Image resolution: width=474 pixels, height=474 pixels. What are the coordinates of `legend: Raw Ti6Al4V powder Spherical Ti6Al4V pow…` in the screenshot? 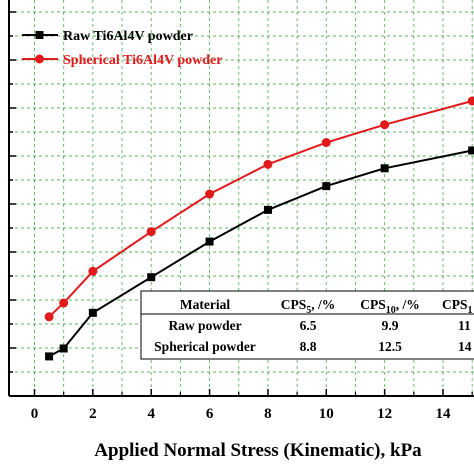 It's located at (122, 48).